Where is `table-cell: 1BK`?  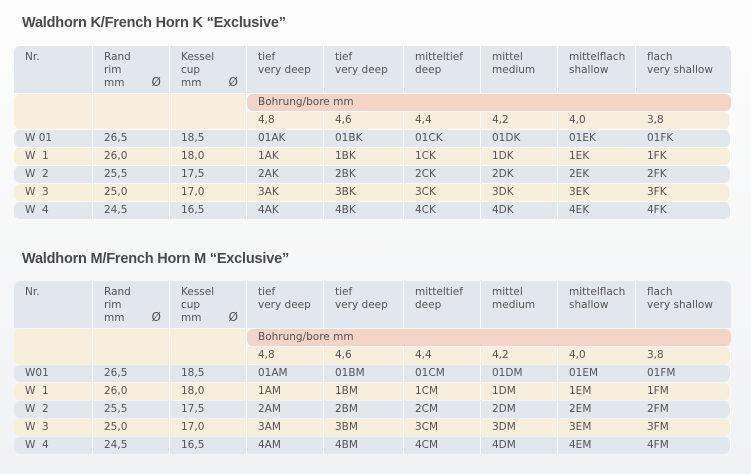
table-cell: 1BK is located at coordinates (364, 156).